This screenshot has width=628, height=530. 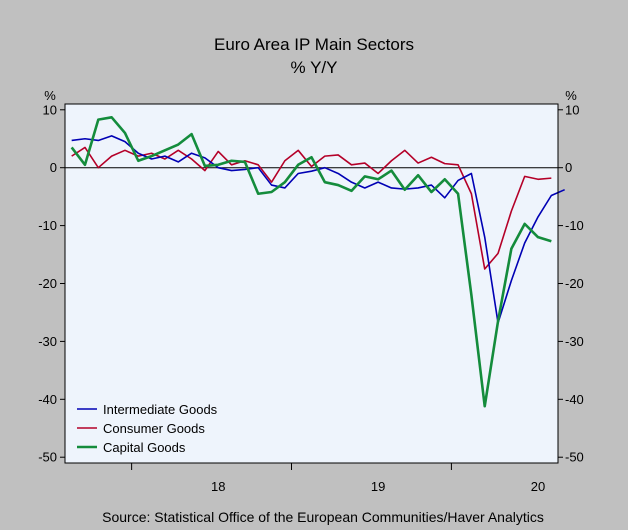 I want to click on legend-label-consumer: Consumer Goods, so click(x=154, y=428).